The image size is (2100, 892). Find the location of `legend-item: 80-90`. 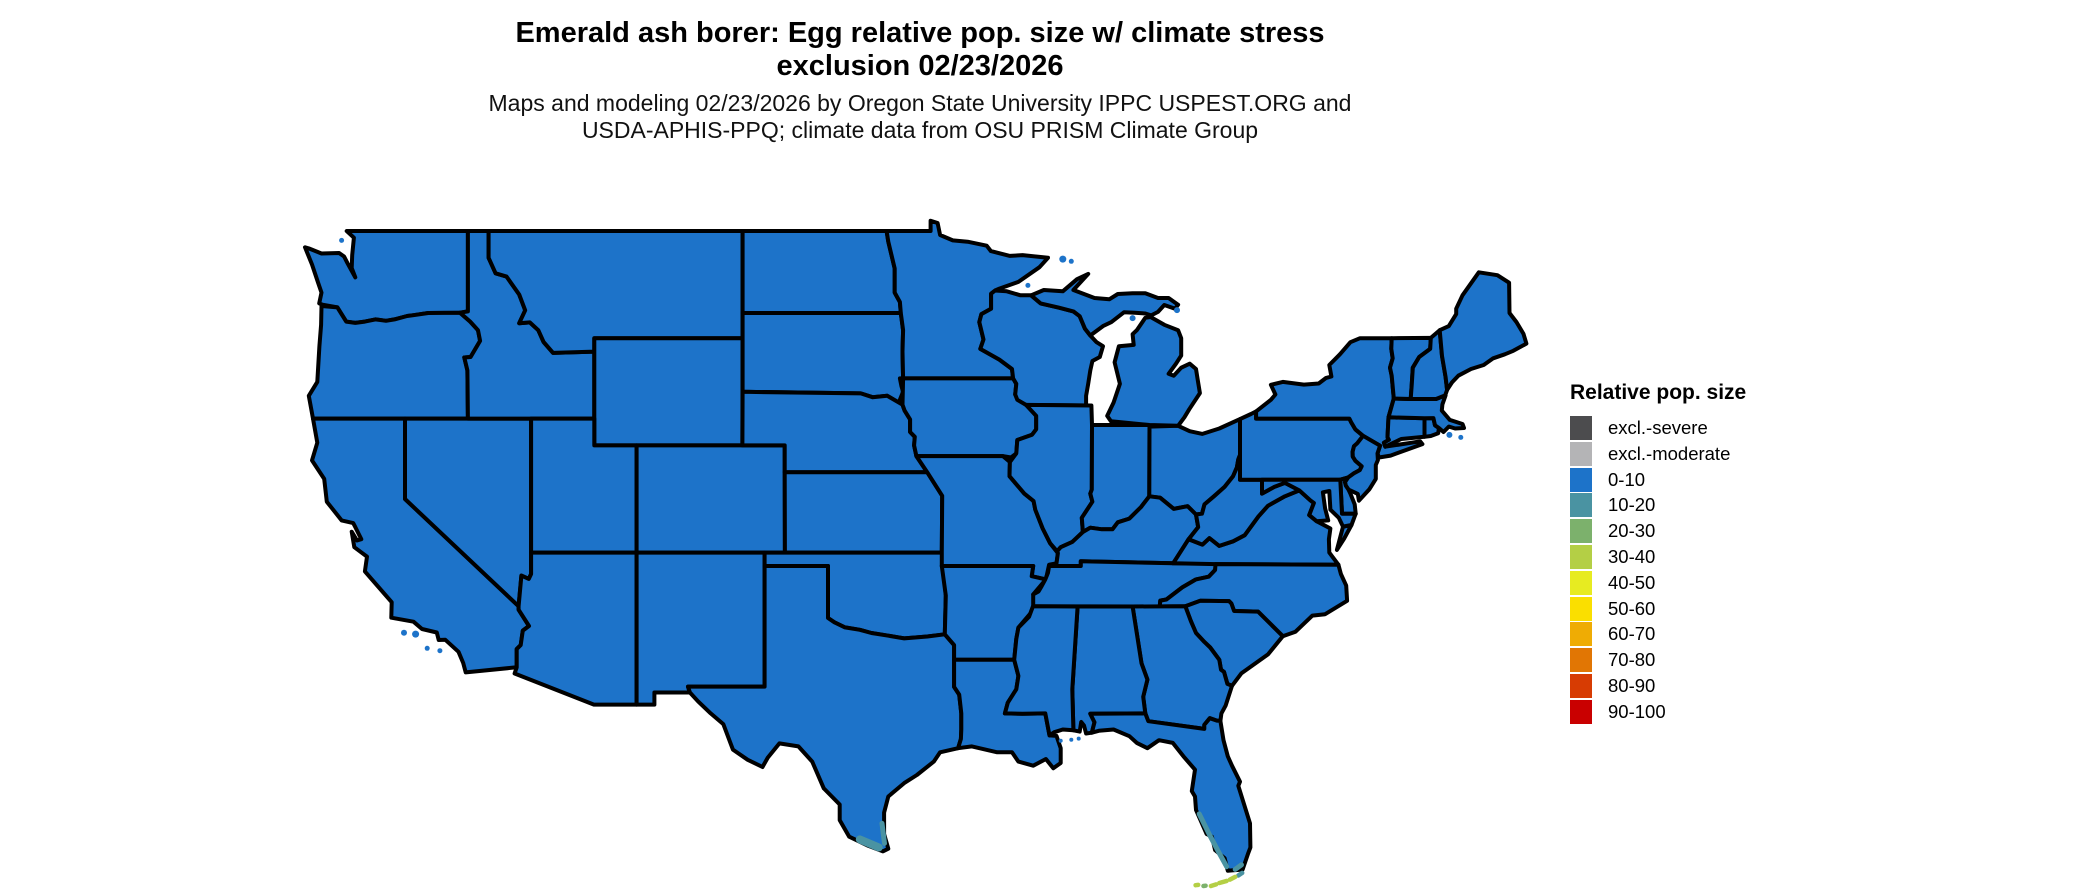

legend-item: 80-90 is located at coordinates (1735, 685).